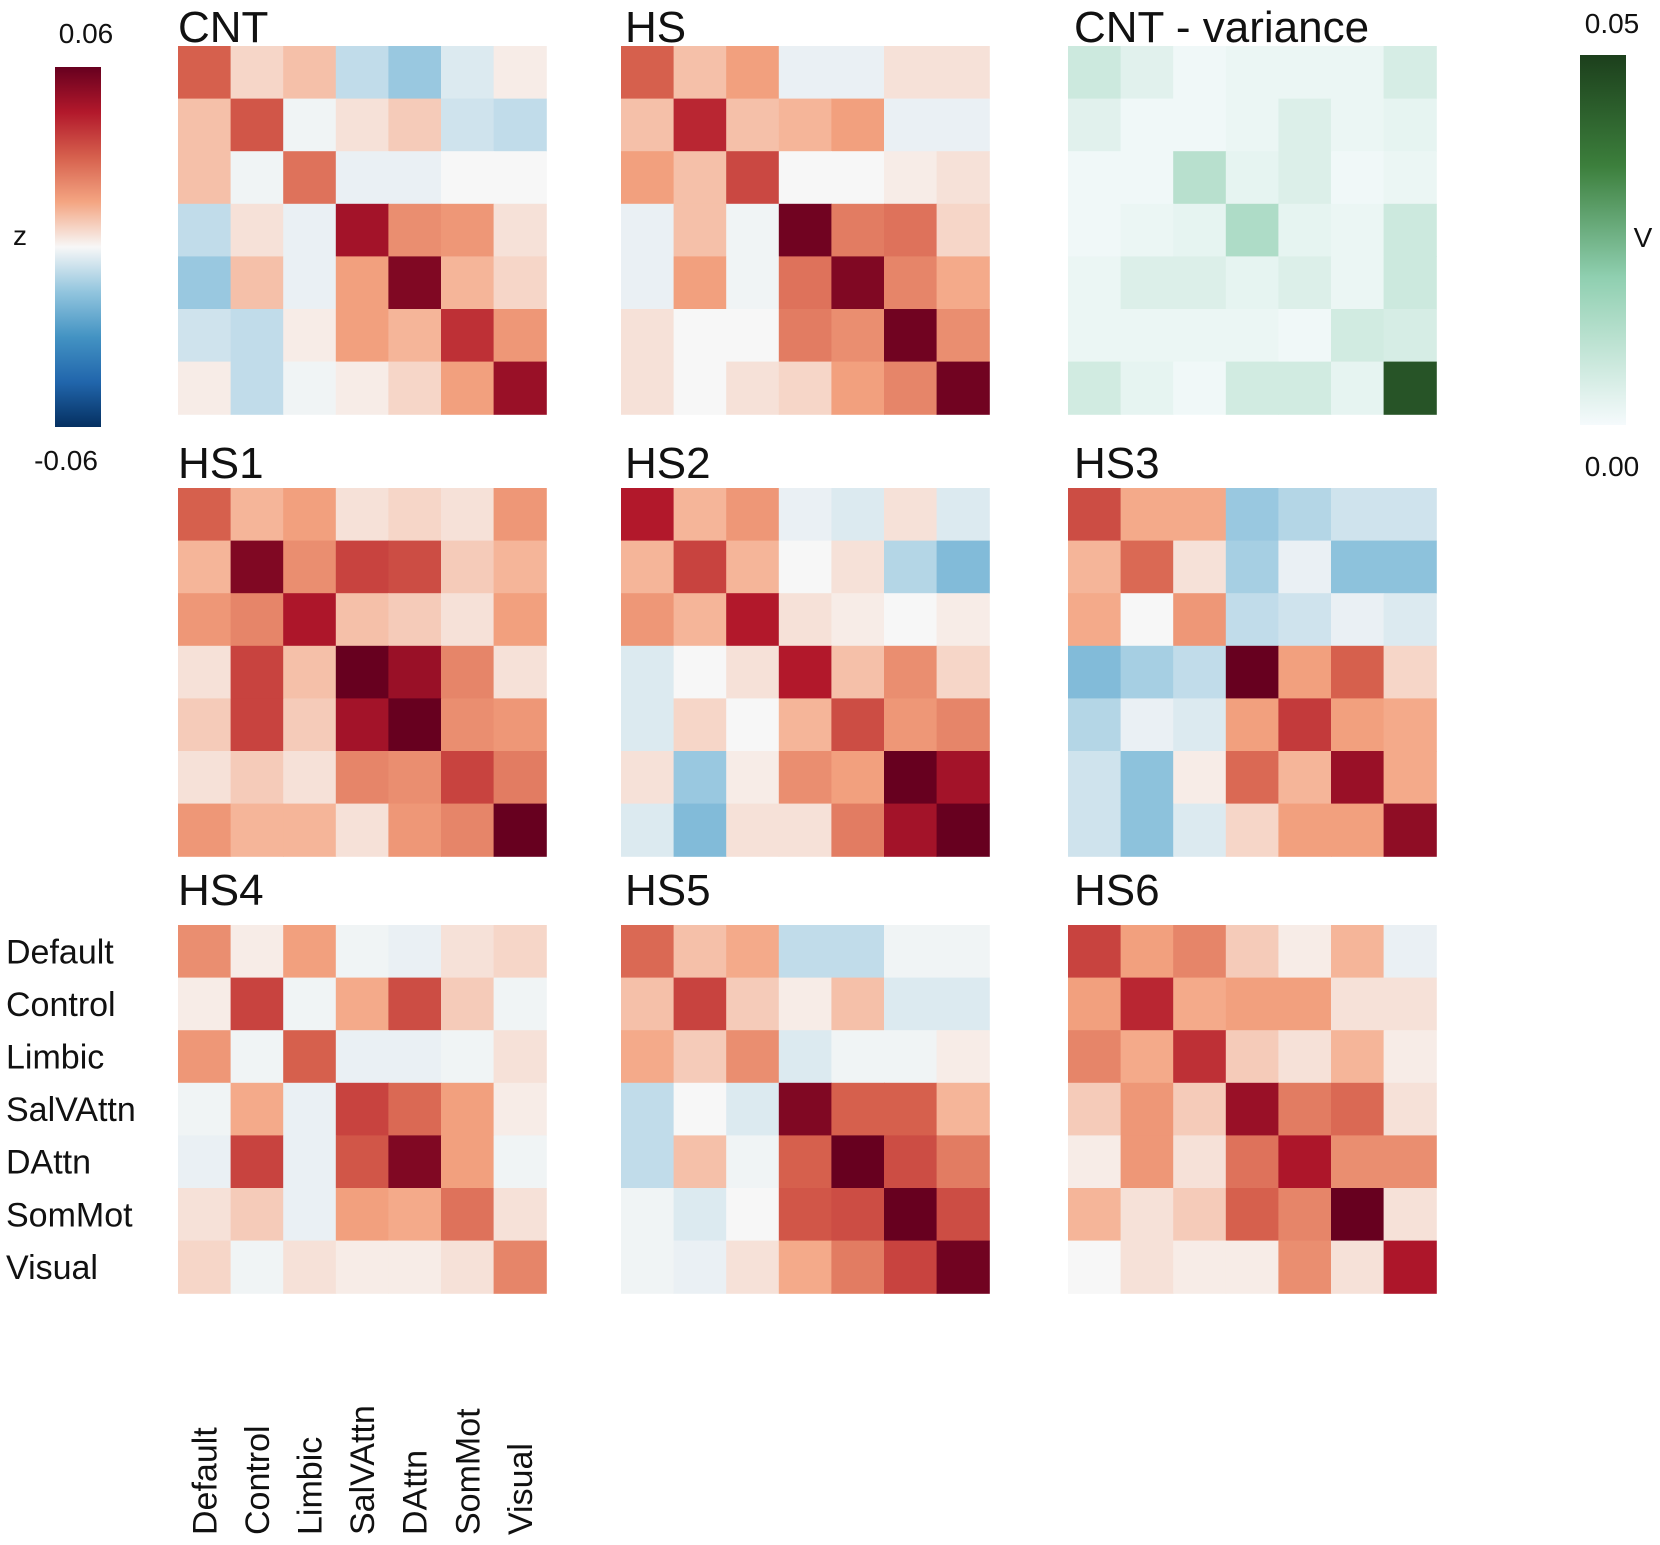  I want to click on row-label-salvattn: SalVAttn, so click(71, 1110).